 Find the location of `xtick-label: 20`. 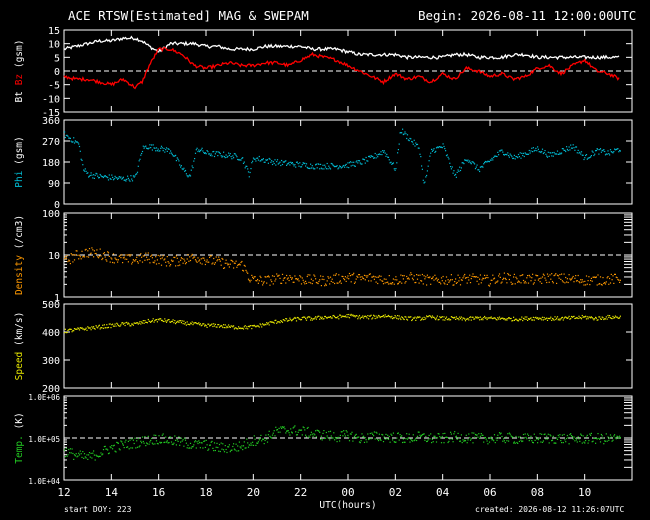

xtick-label: 20 is located at coordinates (253, 492).